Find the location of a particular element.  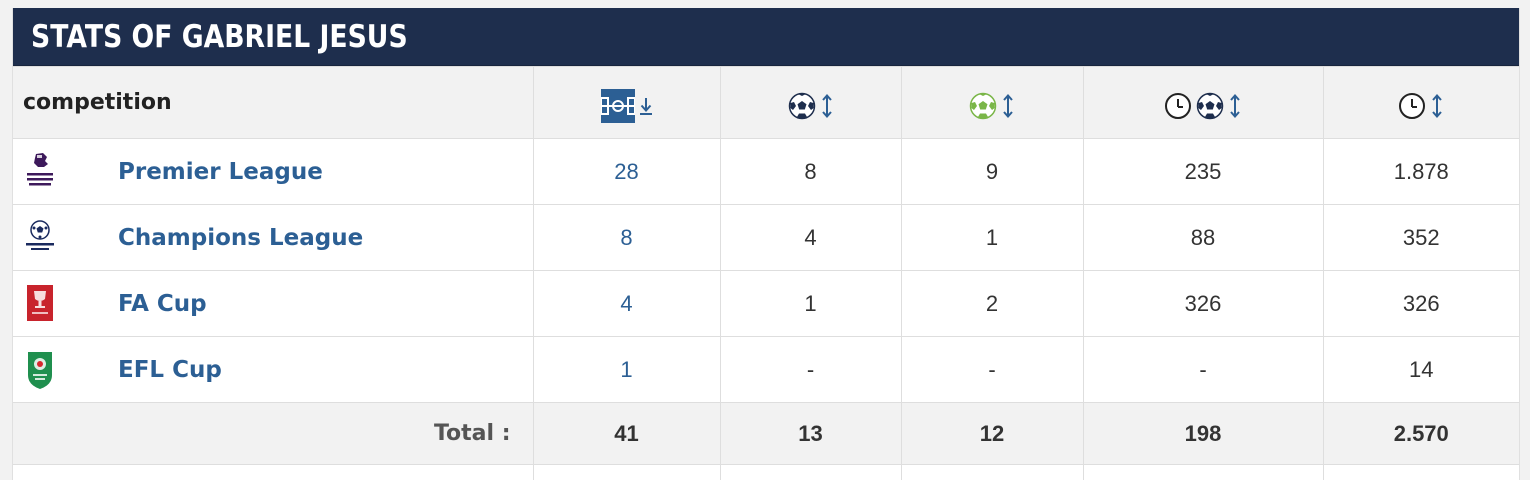

goals-cell: 1 is located at coordinates (810, 303).